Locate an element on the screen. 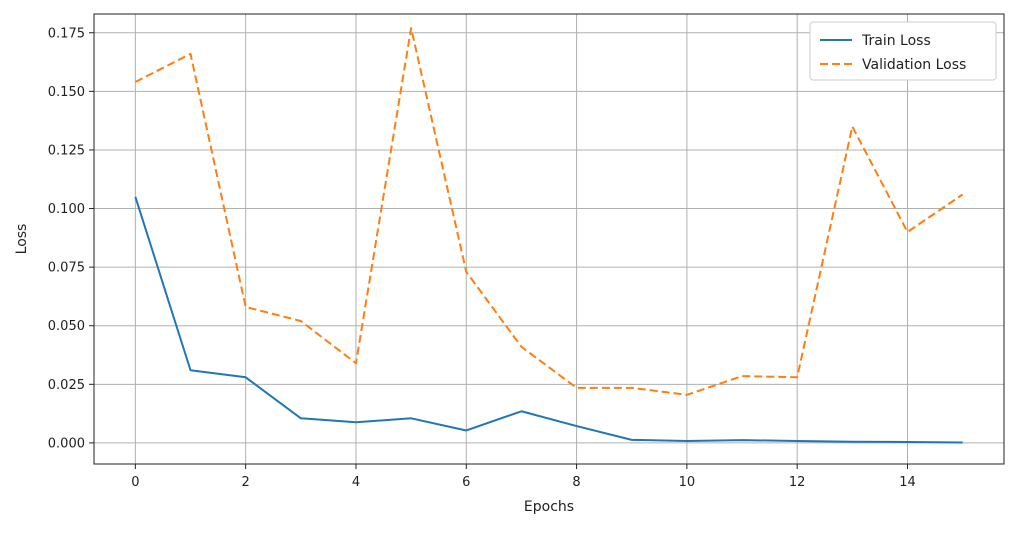 This screenshot has height=533, width=1020. y-tick-label: 0.125 is located at coordinates (66, 150).